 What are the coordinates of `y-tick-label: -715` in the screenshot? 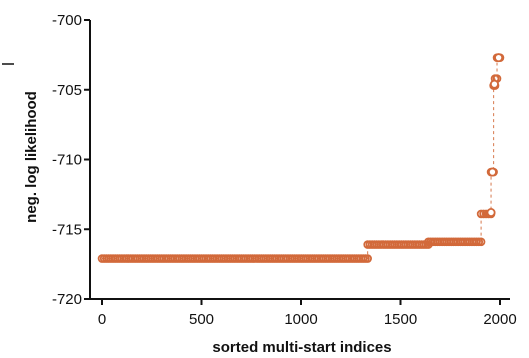 It's located at (67, 229).